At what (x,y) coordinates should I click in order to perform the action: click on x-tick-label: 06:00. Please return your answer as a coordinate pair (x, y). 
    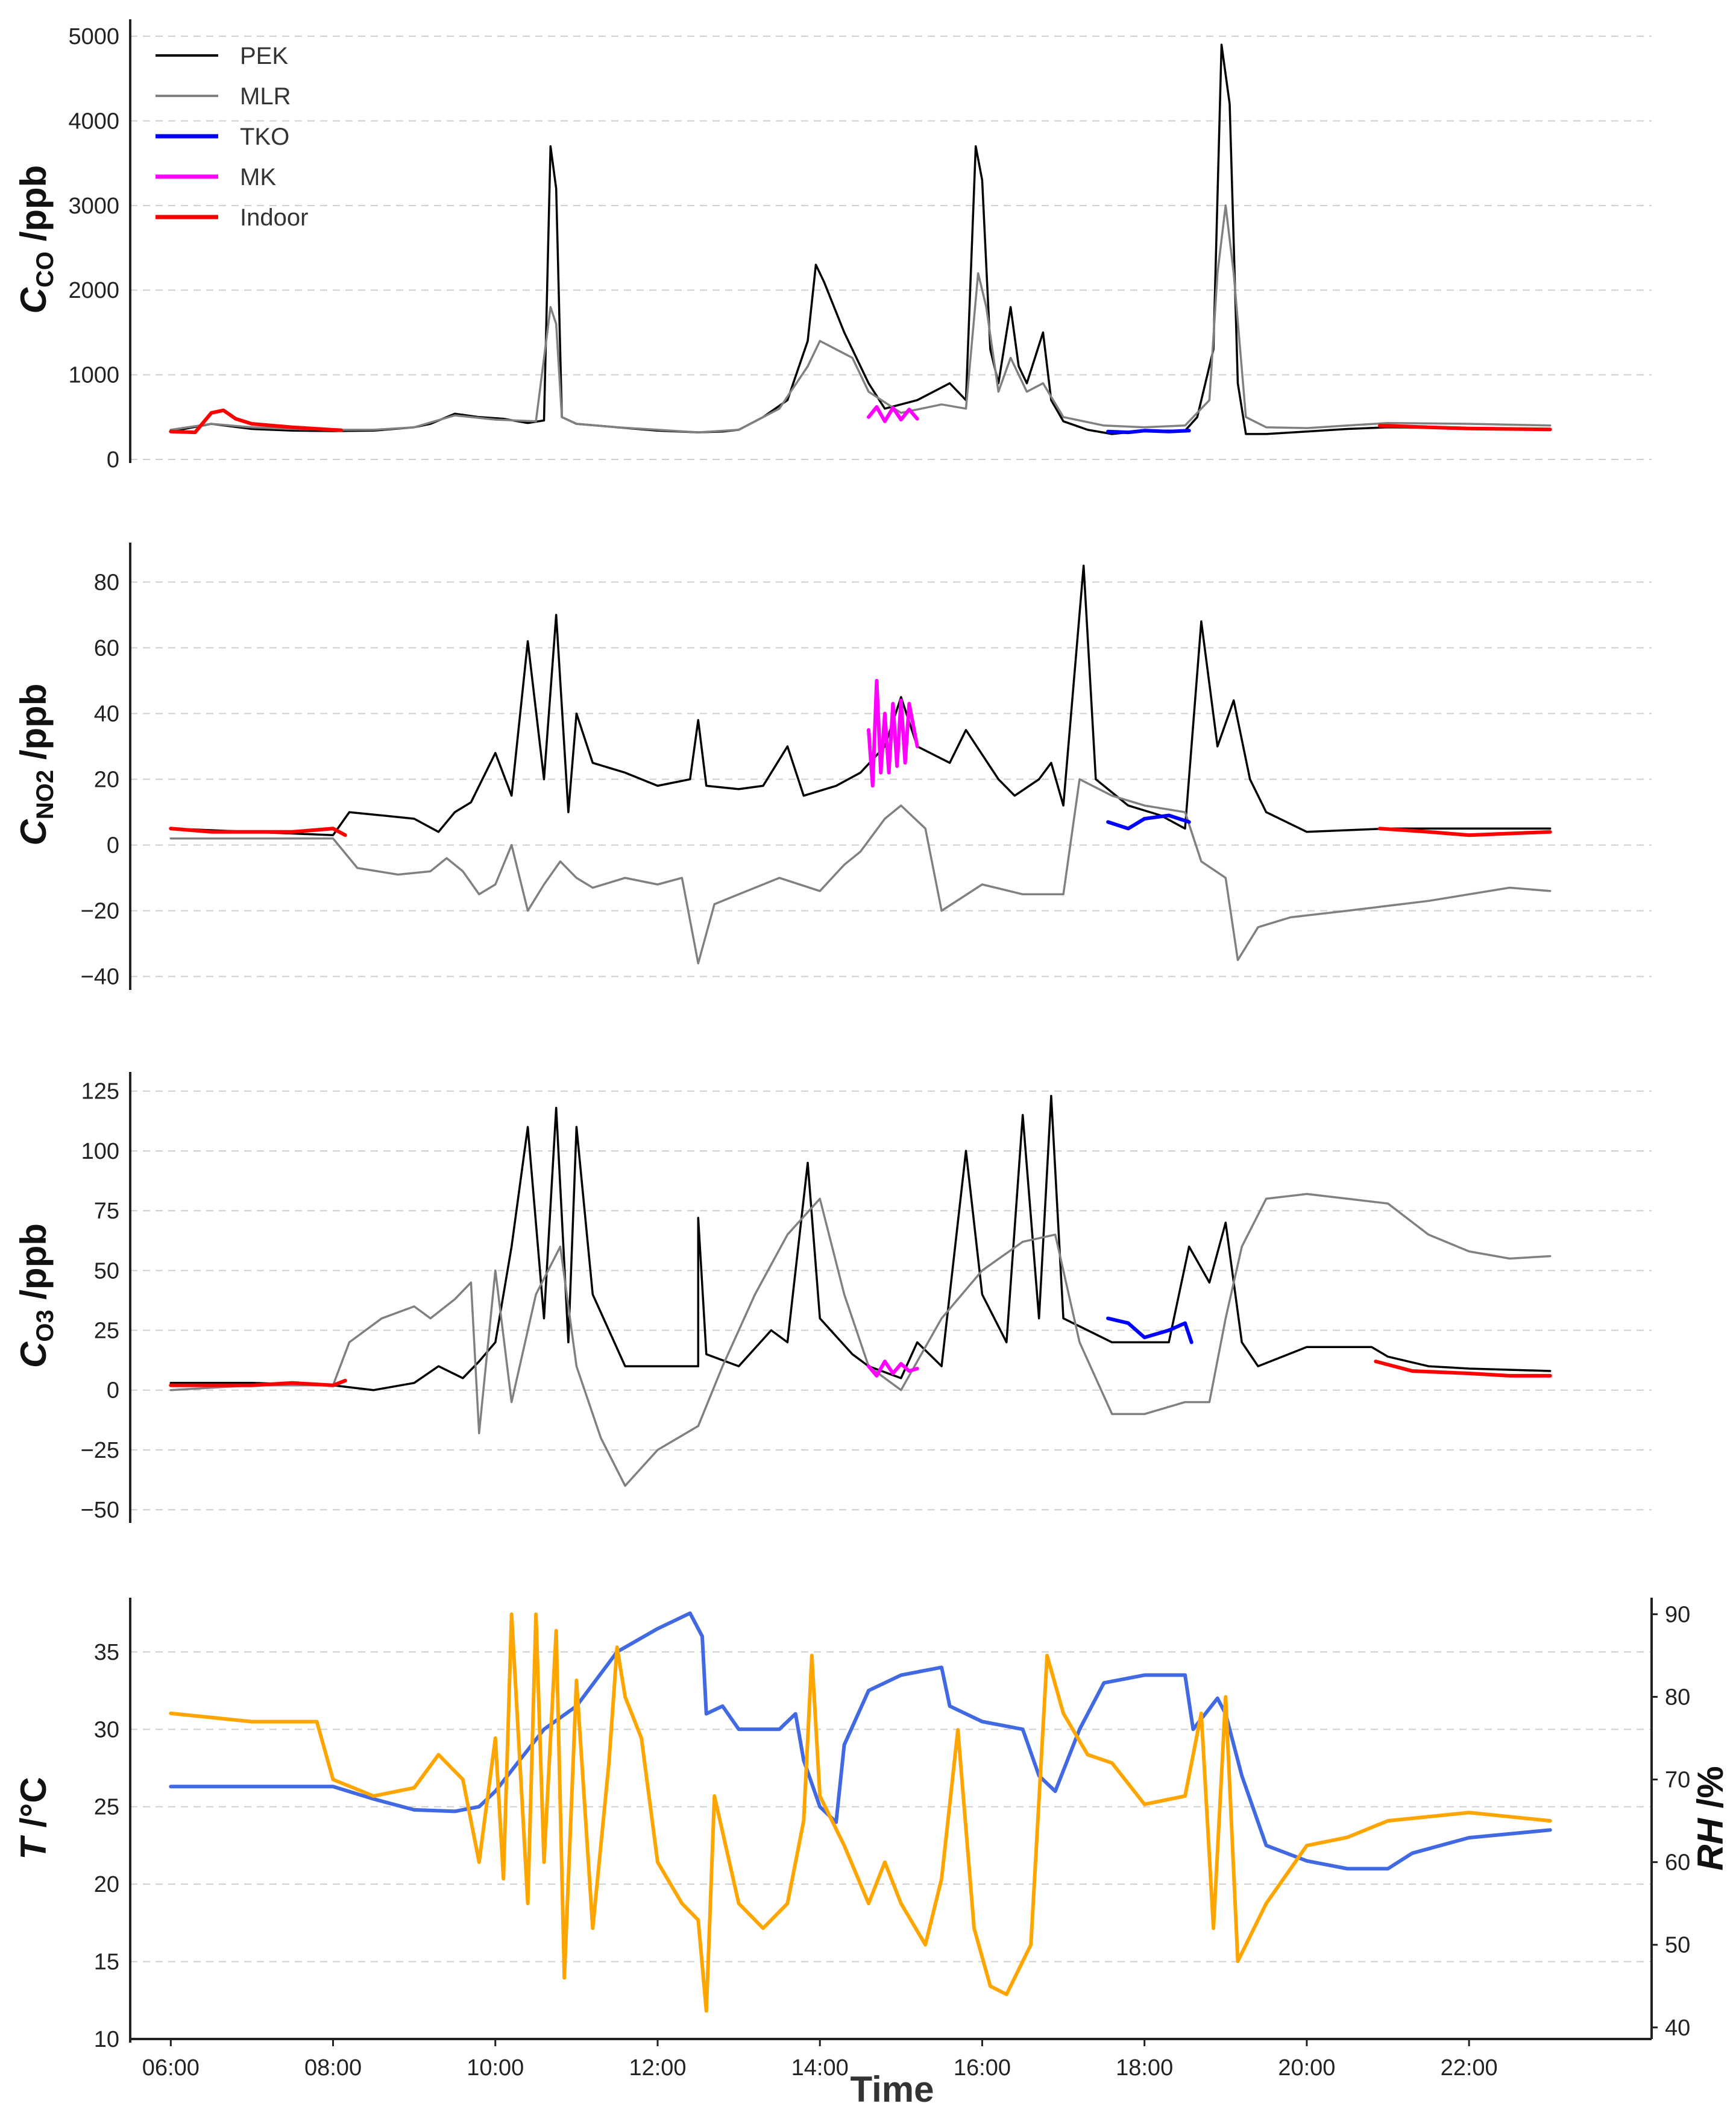
    Looking at the image, I should click on (171, 2068).